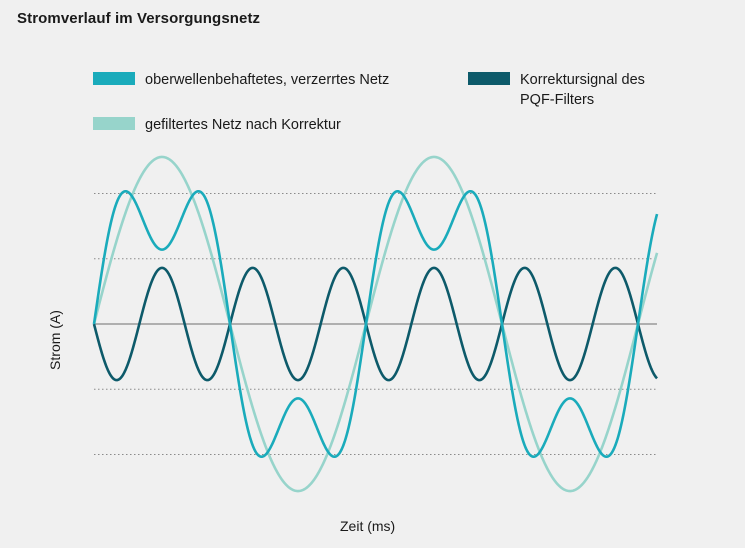  Describe the element at coordinates (114, 78) in the screenshot. I see `legend-swatch-distorted` at that location.